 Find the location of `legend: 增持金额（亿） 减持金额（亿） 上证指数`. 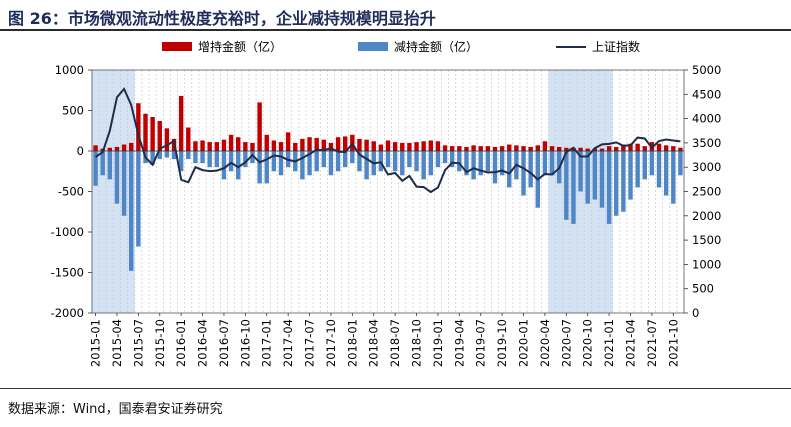

legend: 增持金额（亿） 减持金额（亿） 上证指数 is located at coordinates (401, 46).